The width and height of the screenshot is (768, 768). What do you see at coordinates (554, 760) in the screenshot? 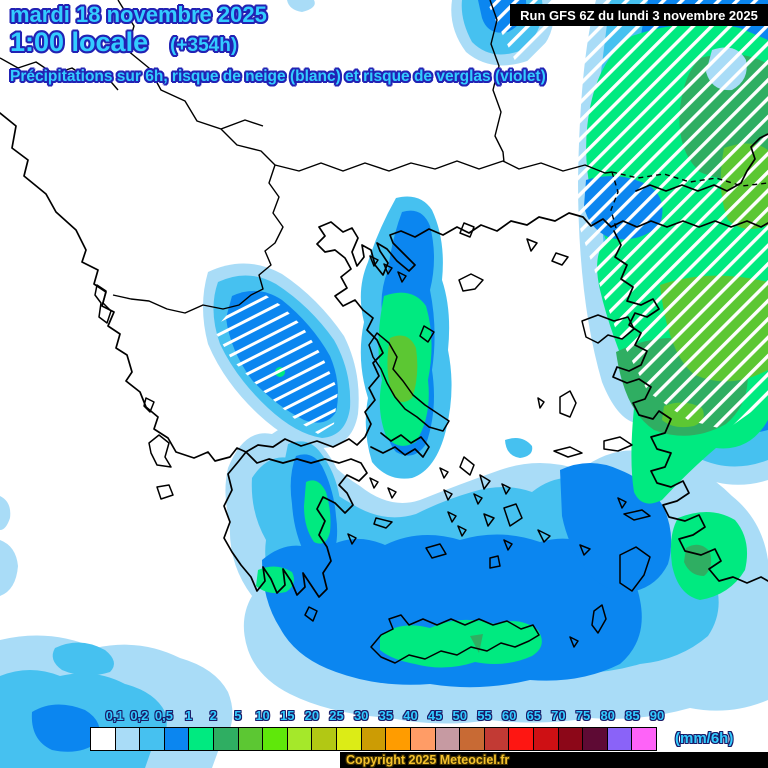
I see `copyright-bar: Copyright 2025 Meteociel.fr` at bounding box center [554, 760].